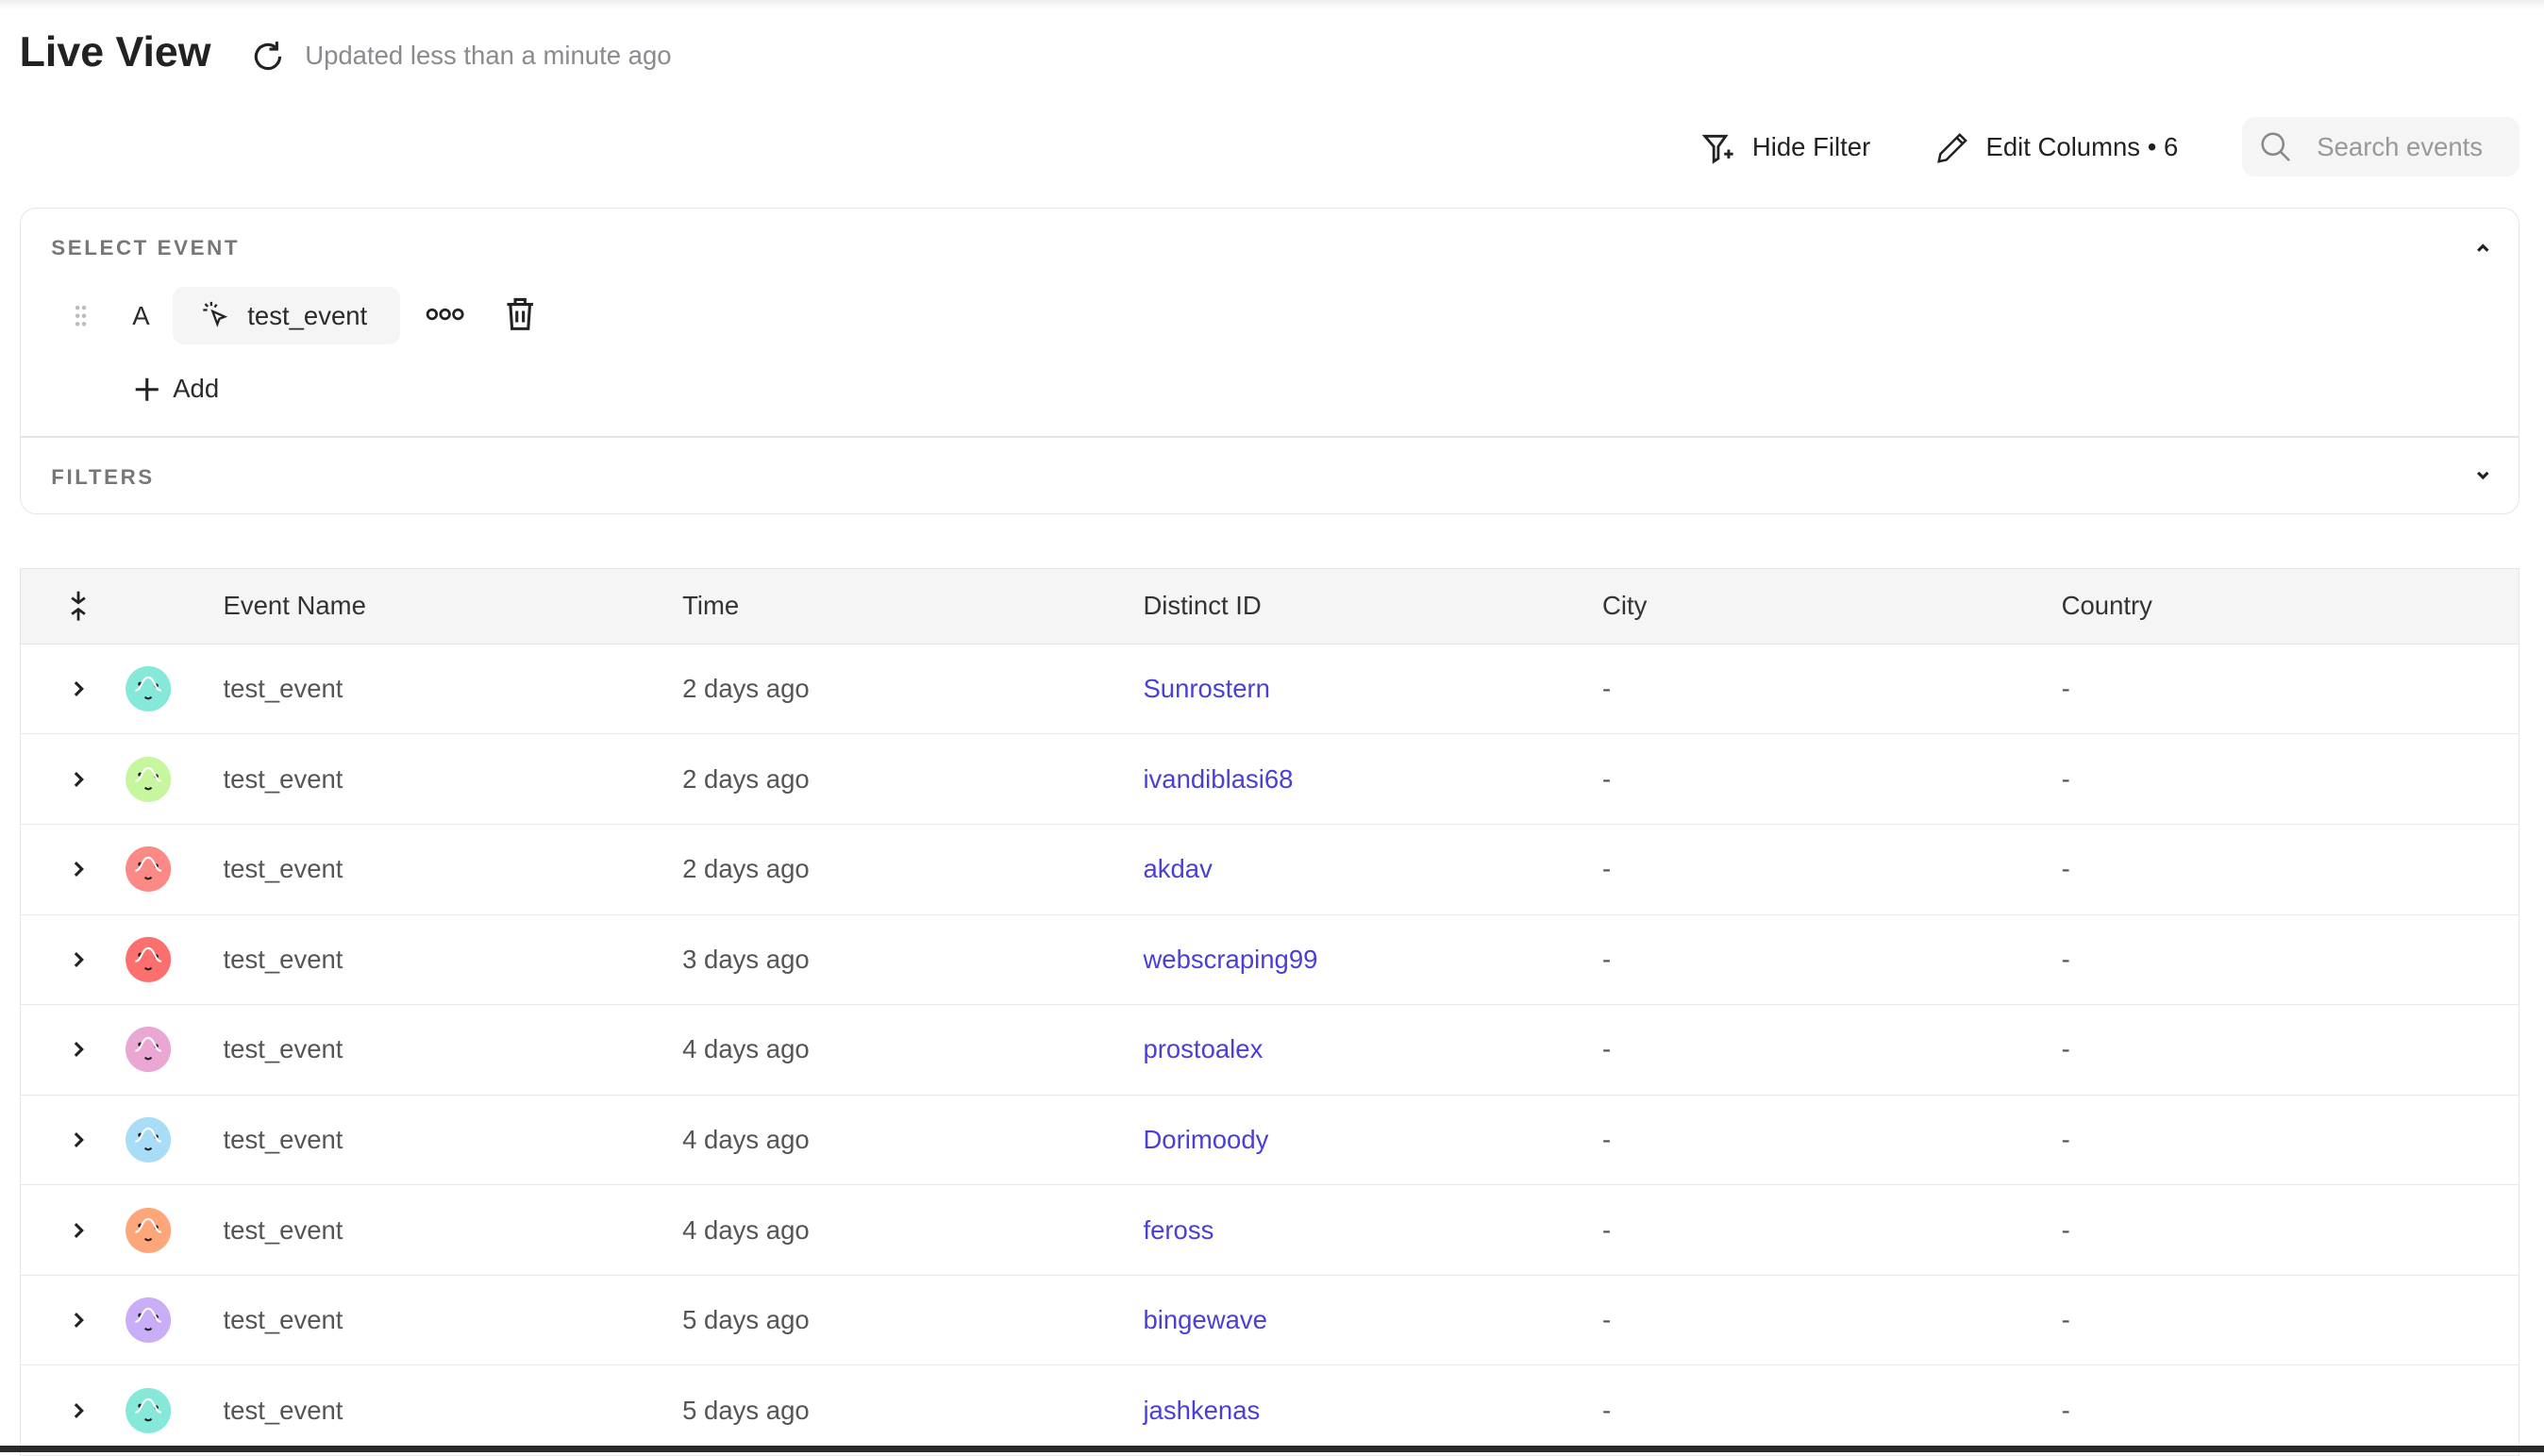 Image resolution: width=2544 pixels, height=1456 pixels. What do you see at coordinates (1205, 1320) in the screenshot?
I see `distinct-id-link: bingewave` at bounding box center [1205, 1320].